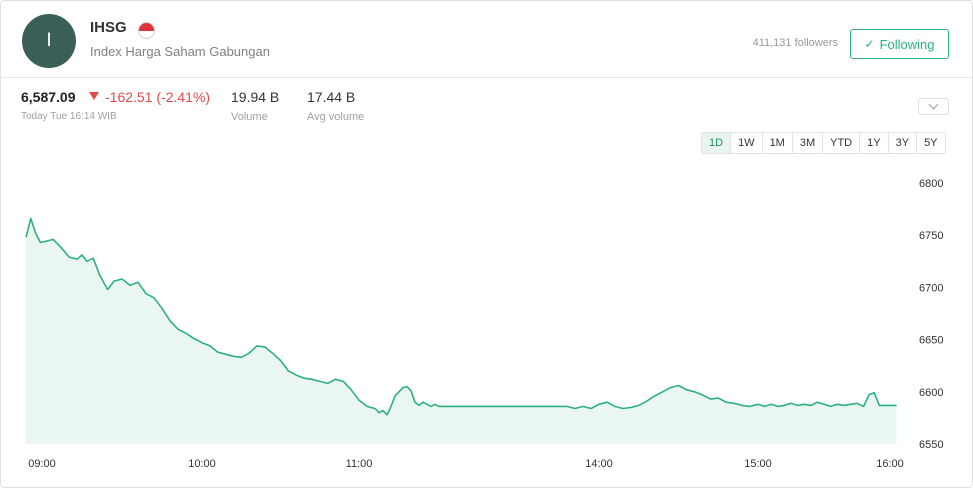 The height and width of the screenshot is (488, 973). Describe the element at coordinates (903, 143) in the screenshot. I see `range-button-3y: 3Y` at that location.